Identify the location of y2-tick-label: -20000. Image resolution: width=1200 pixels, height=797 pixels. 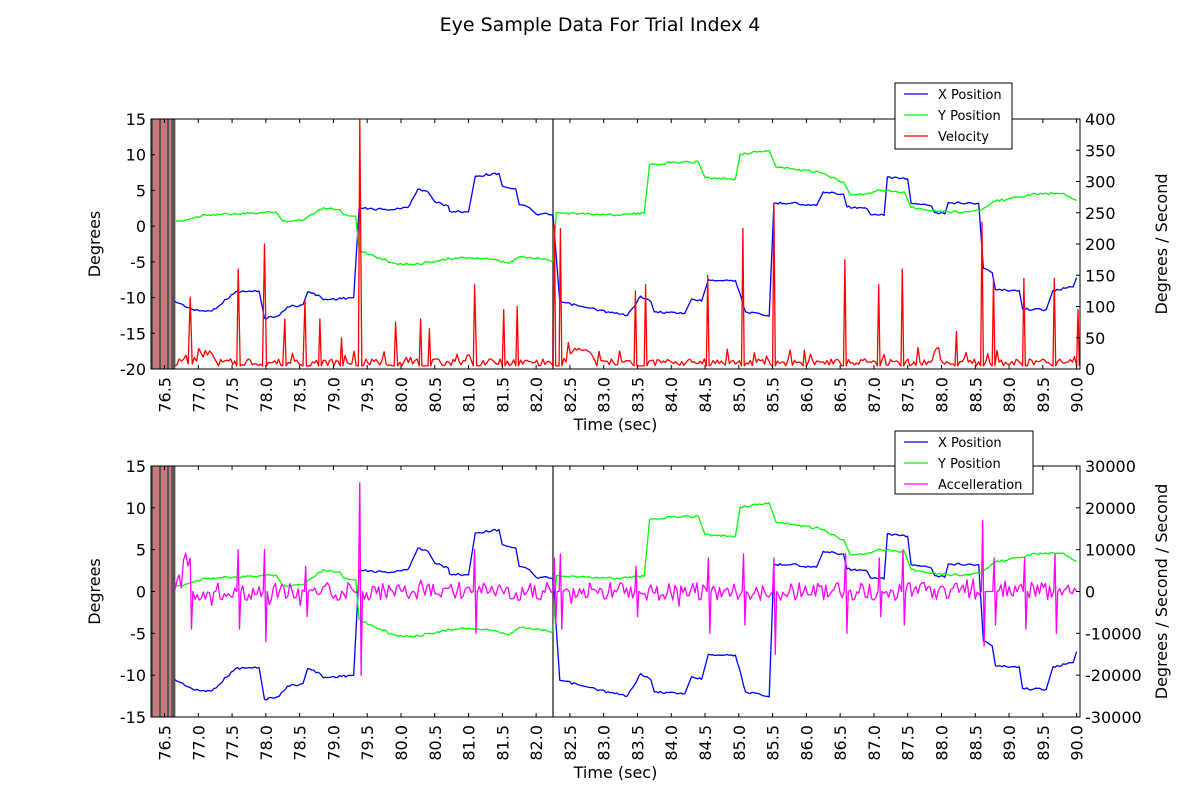
(1113, 675).